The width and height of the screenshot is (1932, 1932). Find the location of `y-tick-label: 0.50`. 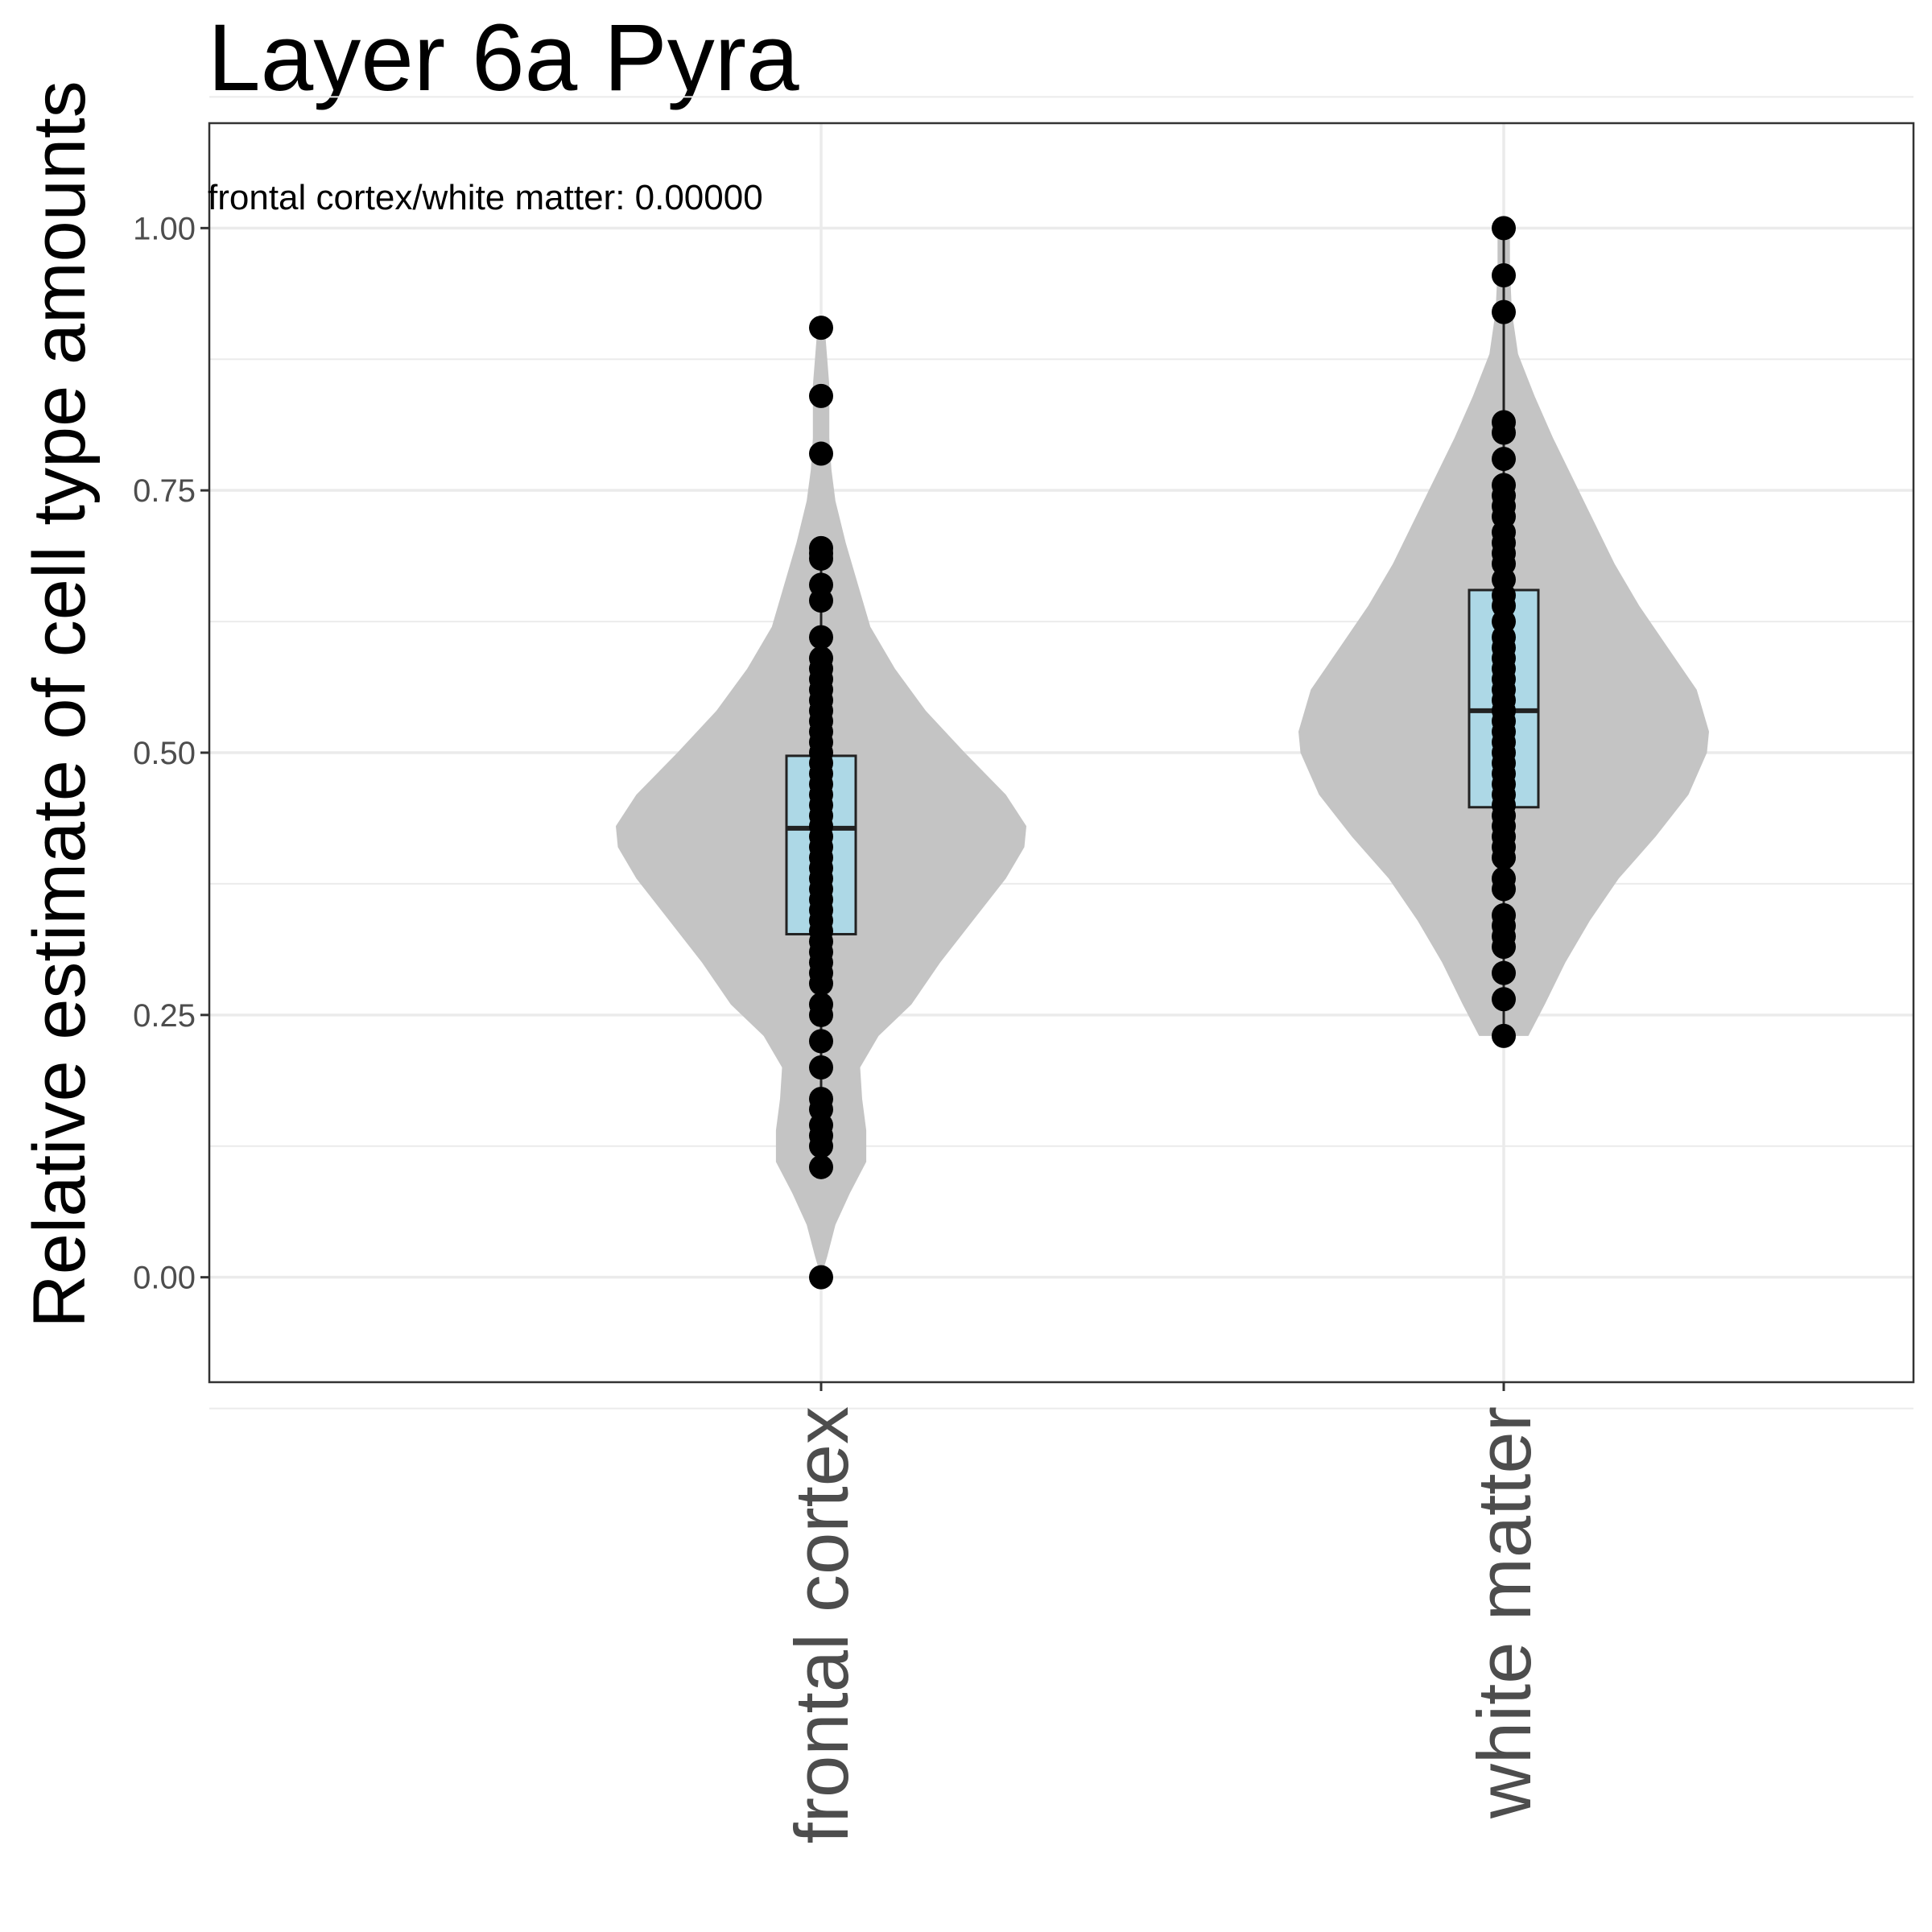

y-tick-label: 0.50 is located at coordinates (164, 753).